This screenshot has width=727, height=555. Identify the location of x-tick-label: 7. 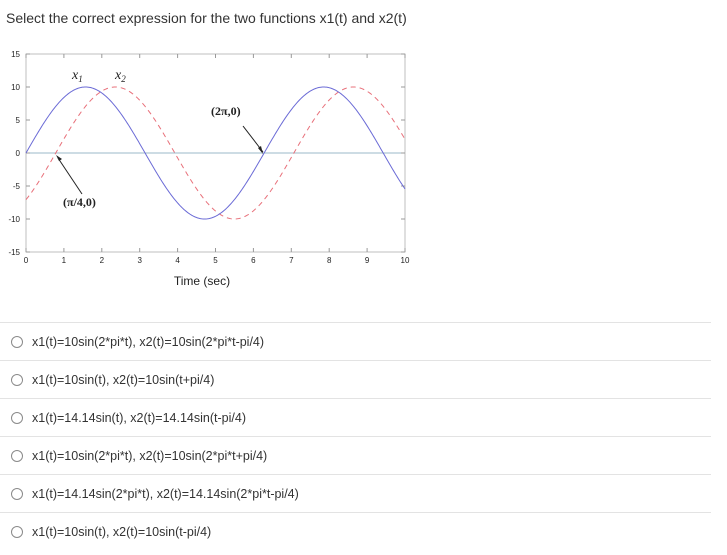
(291, 260).